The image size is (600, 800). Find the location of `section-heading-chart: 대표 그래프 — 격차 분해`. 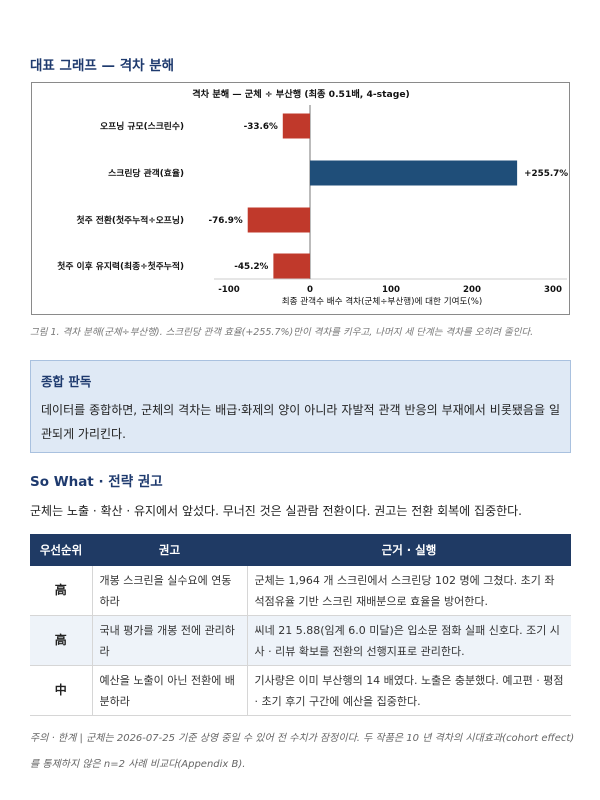

section-heading-chart: 대표 그래프 — 격차 분해 is located at coordinates (102, 66).